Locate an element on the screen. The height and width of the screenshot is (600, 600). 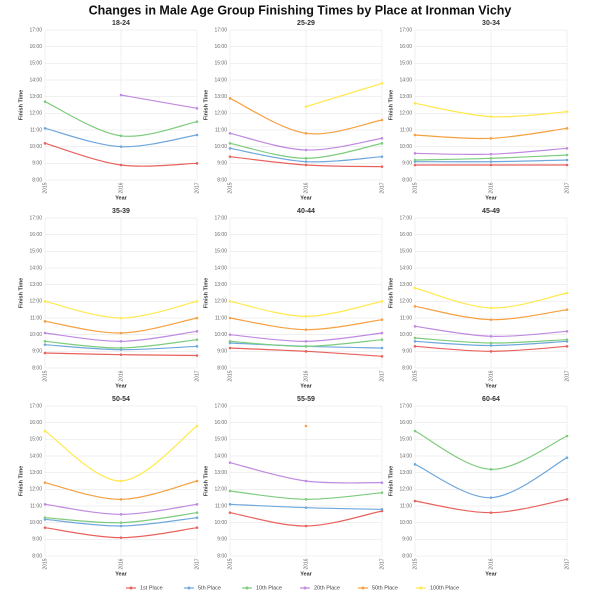
legend-marker is located at coordinates (131, 588).